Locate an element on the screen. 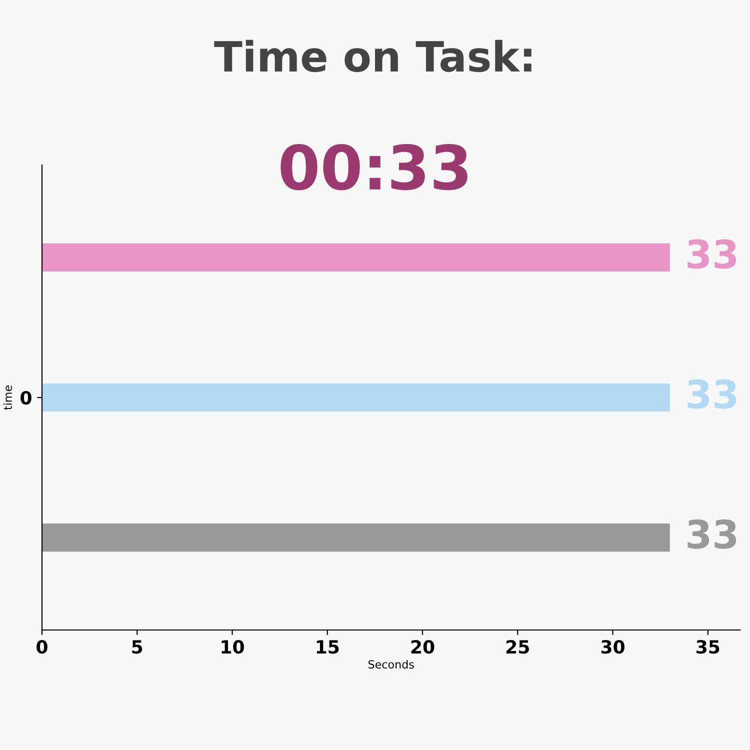 The image size is (750, 750). x-tick-label: 0 is located at coordinates (42, 647).